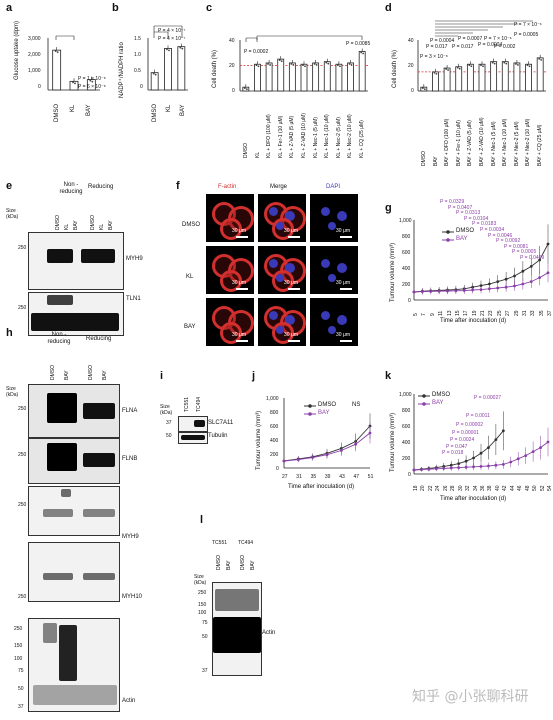 This screenshot has width=553, height=720. I want to click on bar-BAY + CQ (25 μM), so click(540, 74).